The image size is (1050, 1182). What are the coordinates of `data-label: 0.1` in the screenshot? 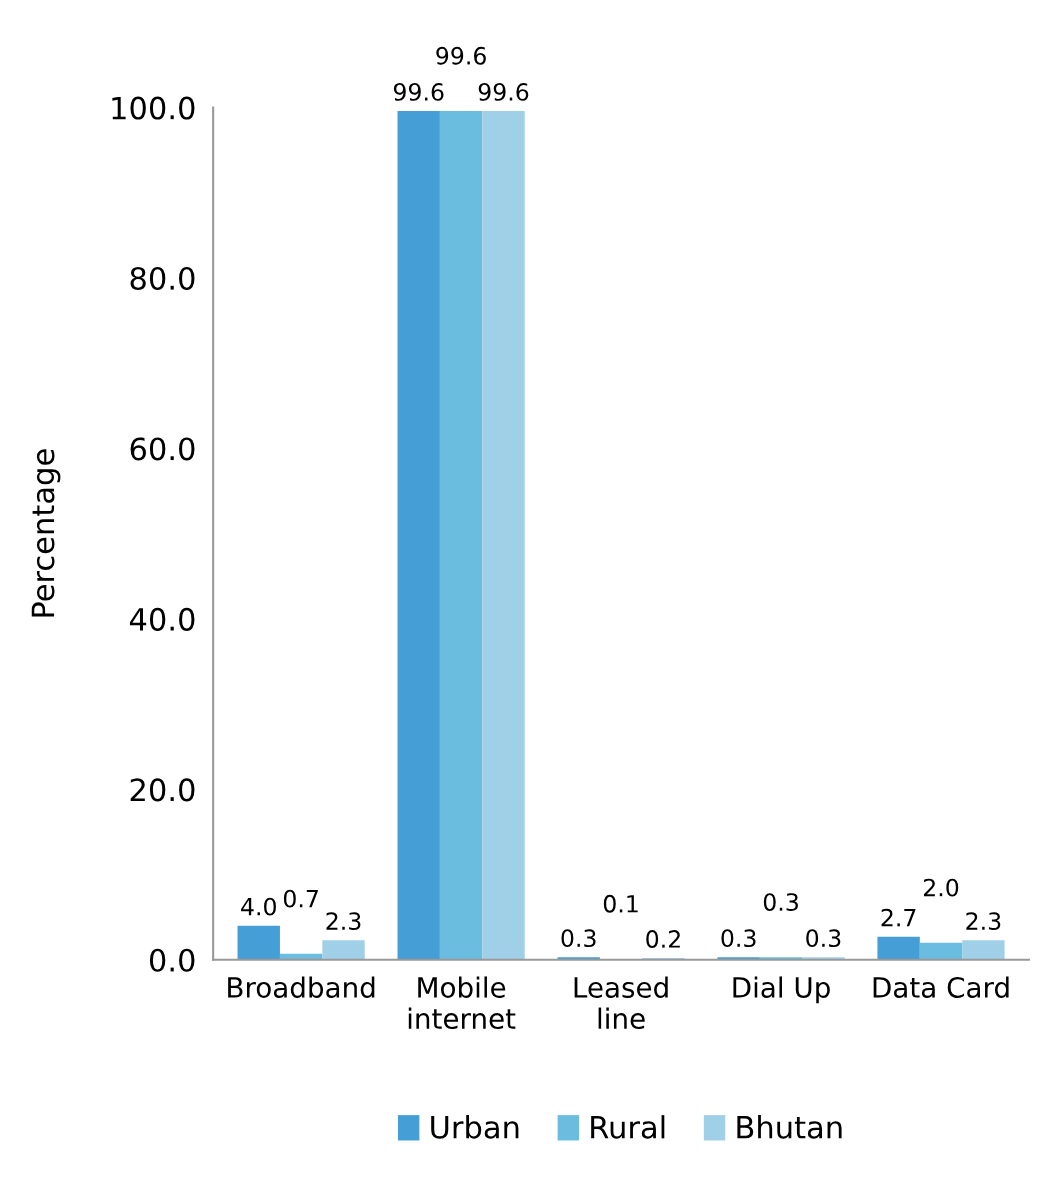 It's located at (620, 903).